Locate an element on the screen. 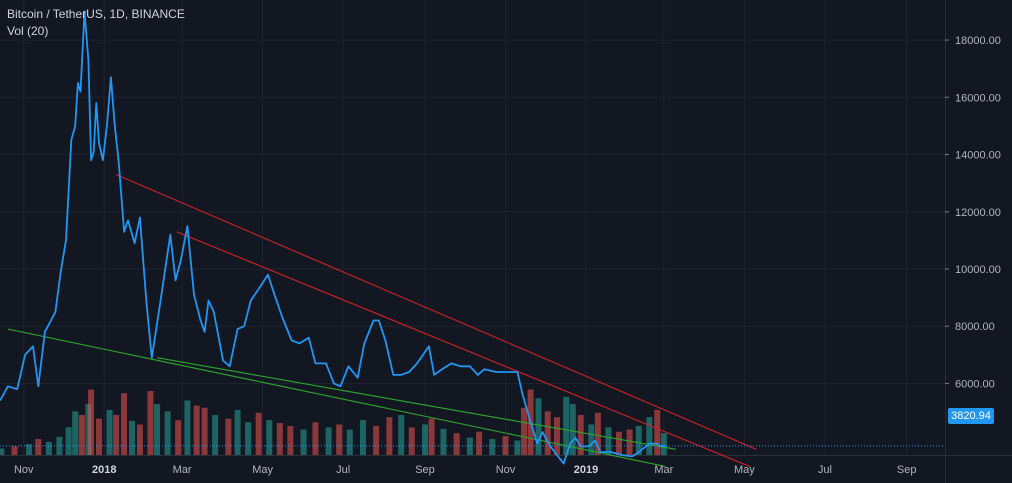 Image resolution: width=1012 pixels, height=483 pixels. trendline is located at coordinates (416, 403).